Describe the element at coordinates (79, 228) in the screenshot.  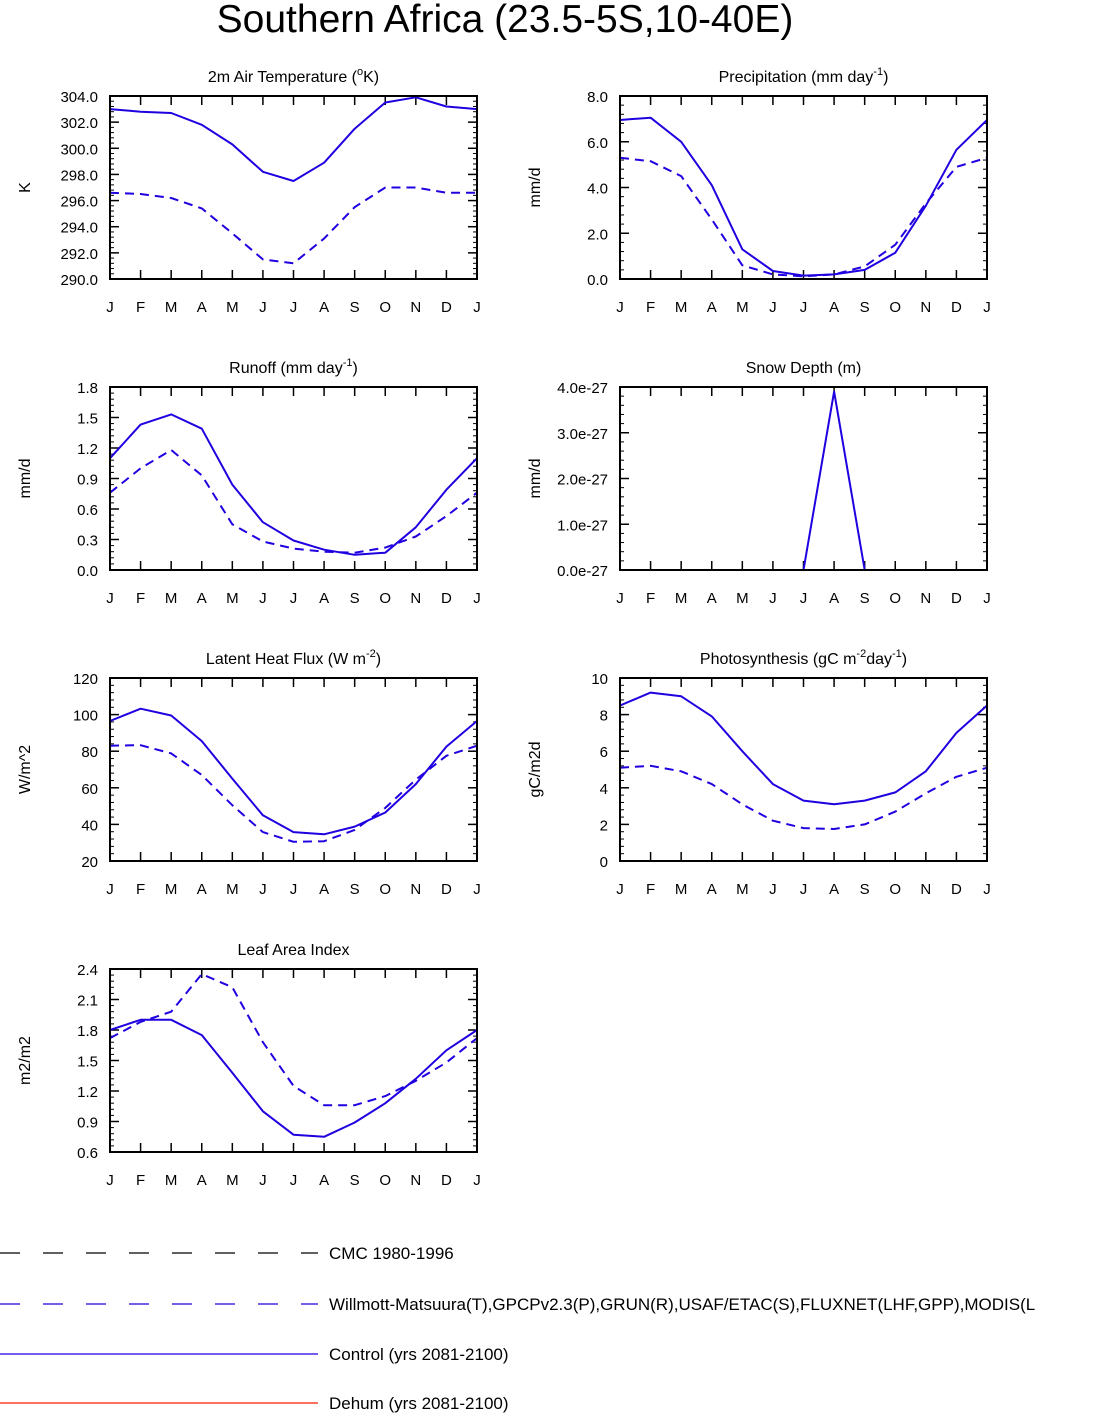
I see `y-tick-label: 294.0` at that location.